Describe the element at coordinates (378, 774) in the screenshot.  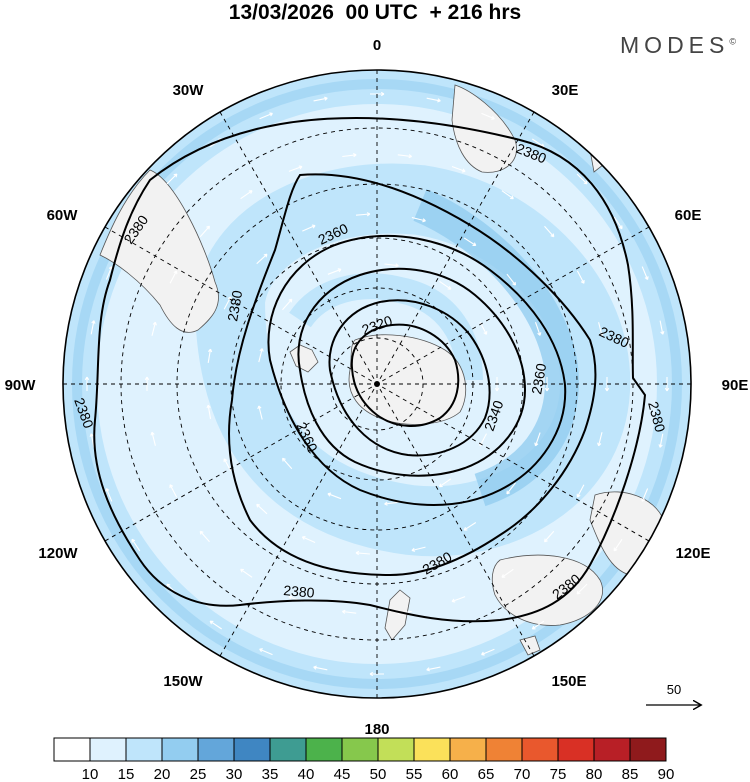
I see `colorbar-tick-label: 50` at that location.